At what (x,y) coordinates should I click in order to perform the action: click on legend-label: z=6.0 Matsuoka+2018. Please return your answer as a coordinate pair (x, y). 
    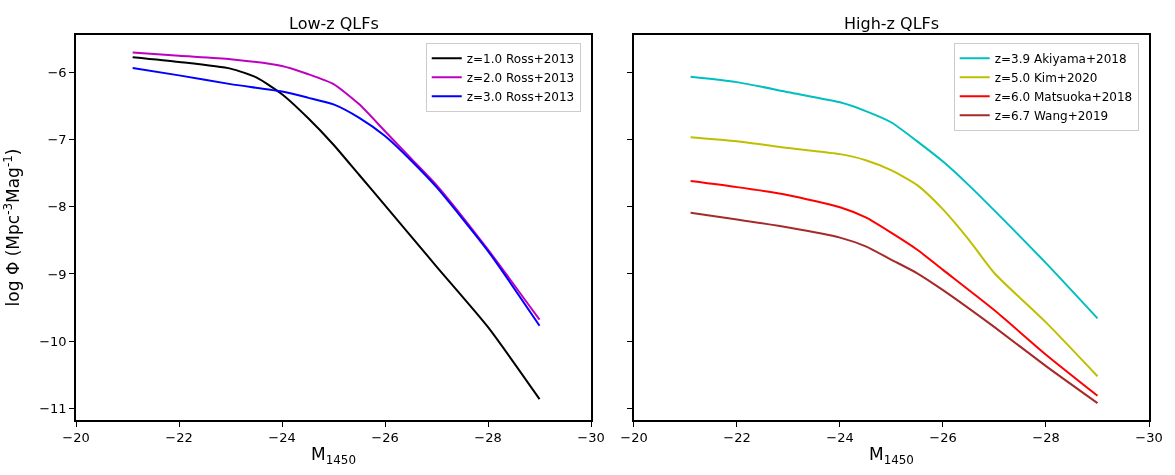
    Looking at the image, I should click on (1063, 96).